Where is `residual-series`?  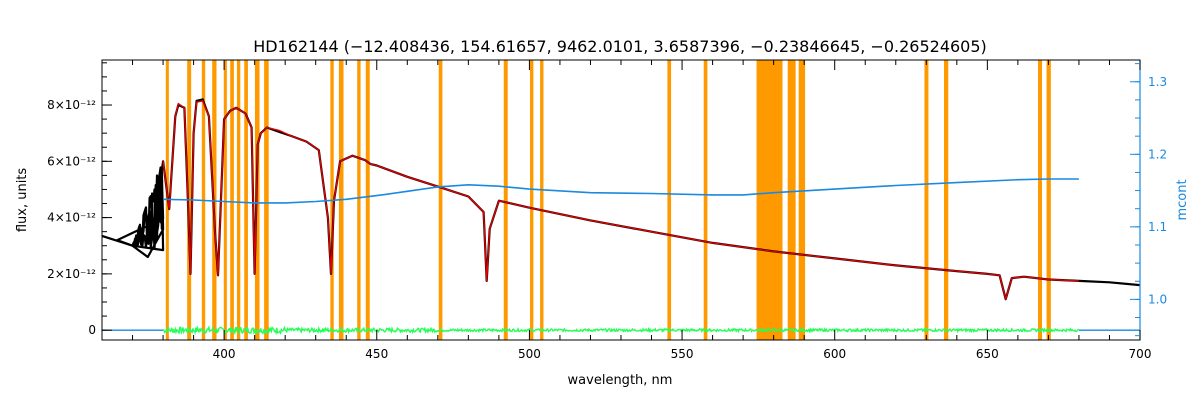 residual-series is located at coordinates (621, 330).